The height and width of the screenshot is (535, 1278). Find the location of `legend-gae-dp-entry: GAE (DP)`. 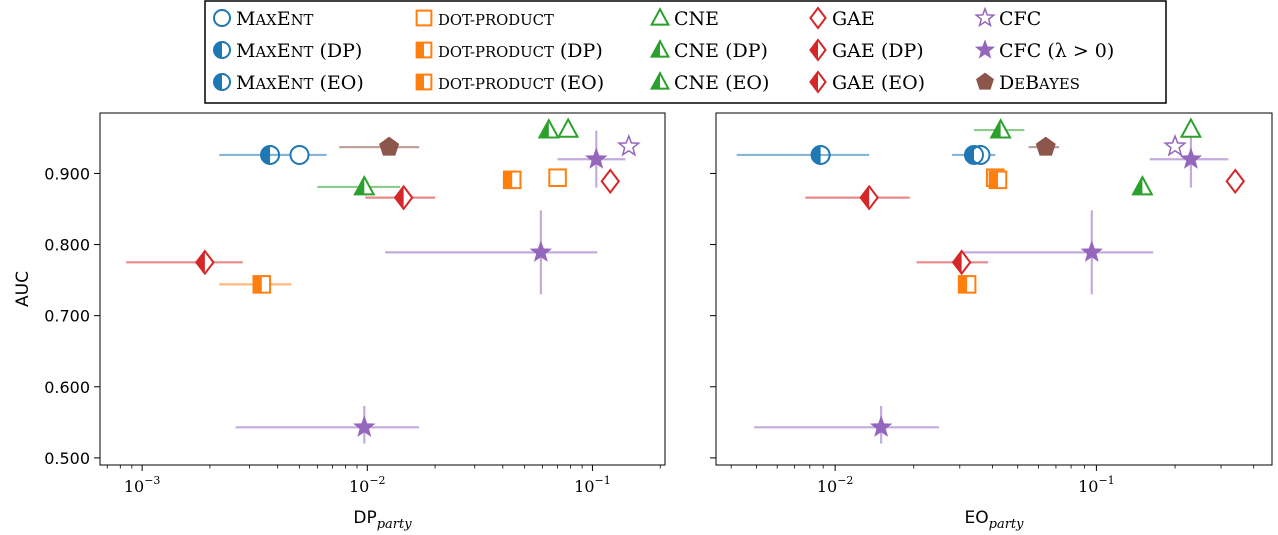

legend-gae-dp-entry: GAE (DP) is located at coordinates (866, 50).